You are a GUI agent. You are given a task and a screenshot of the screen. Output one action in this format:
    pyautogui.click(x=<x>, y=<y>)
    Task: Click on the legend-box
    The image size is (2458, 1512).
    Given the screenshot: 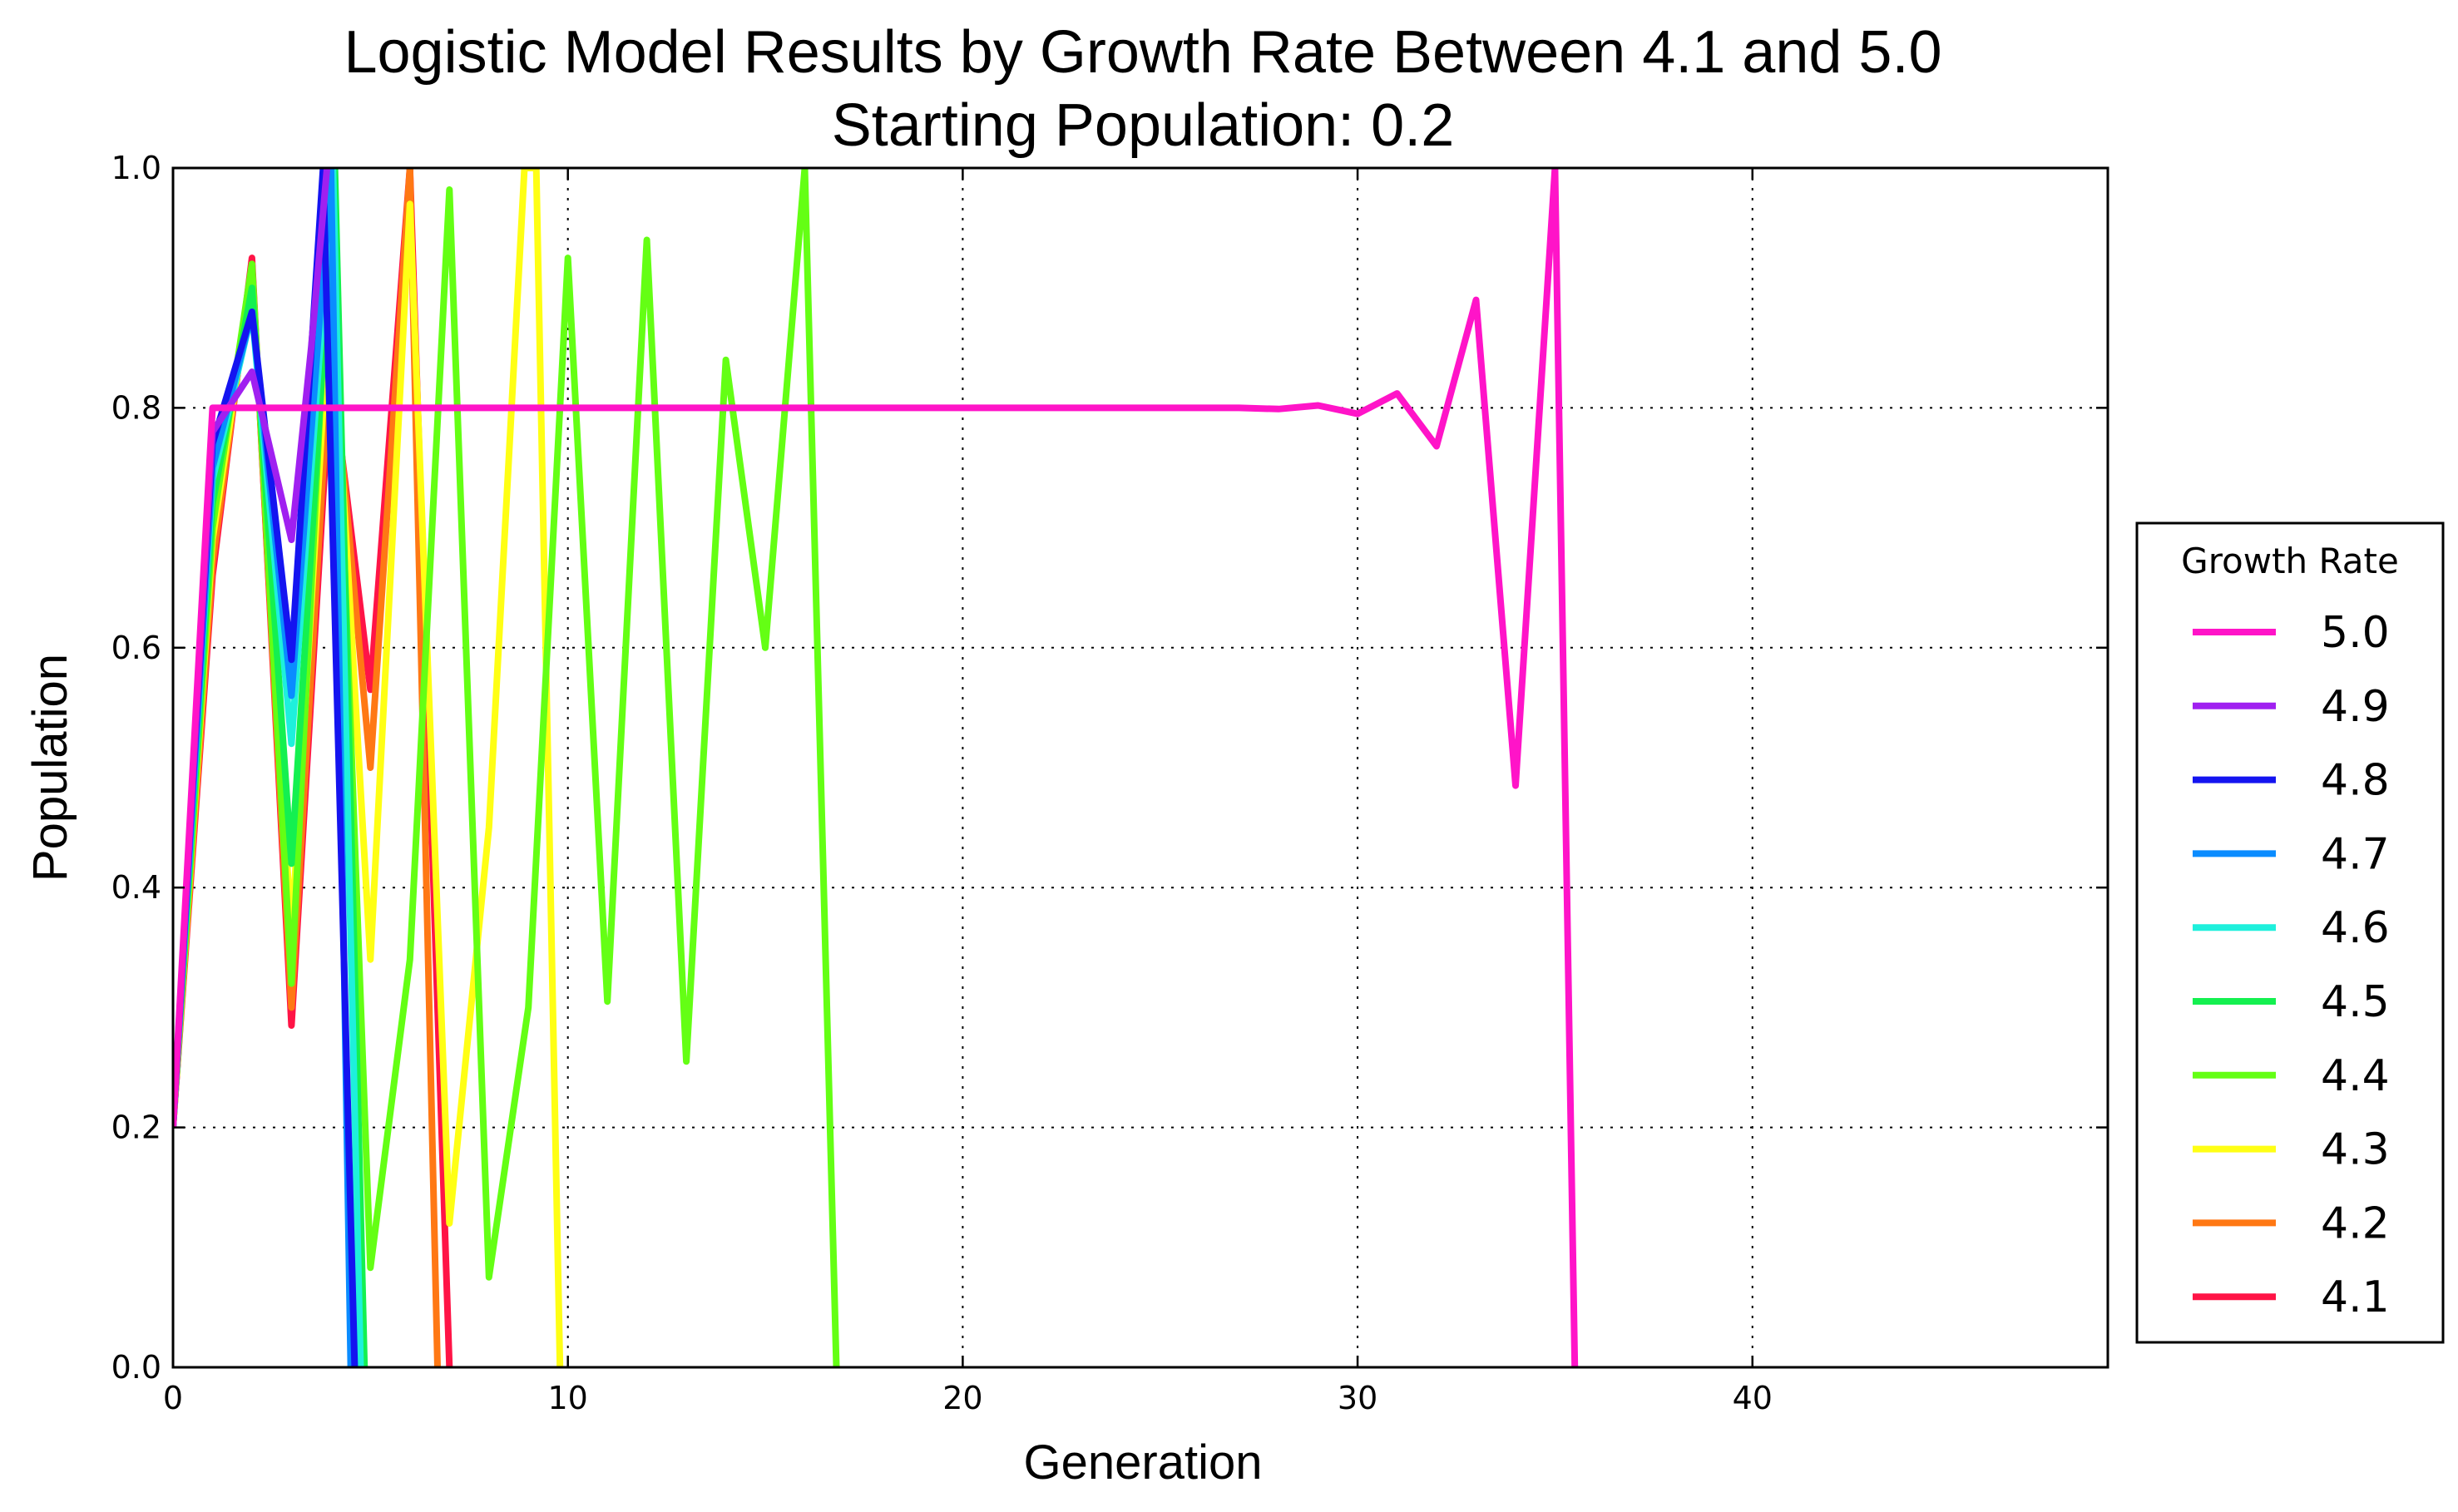 What is the action you would take?
    pyautogui.click(x=2290, y=932)
    